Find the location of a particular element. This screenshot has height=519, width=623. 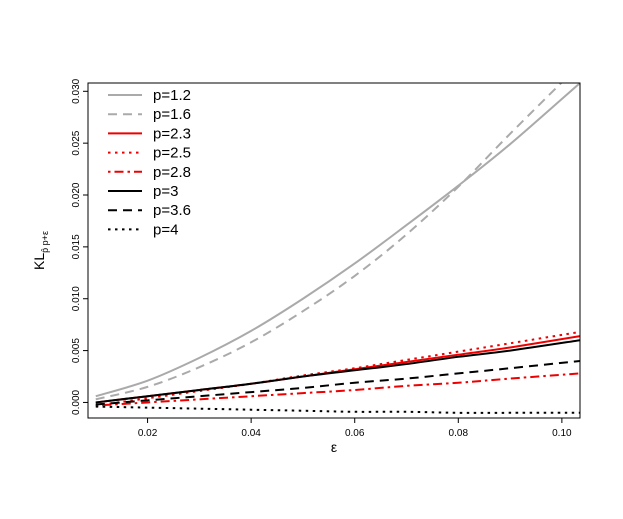

x-tick-label: 0.04 is located at coordinates (251, 433).